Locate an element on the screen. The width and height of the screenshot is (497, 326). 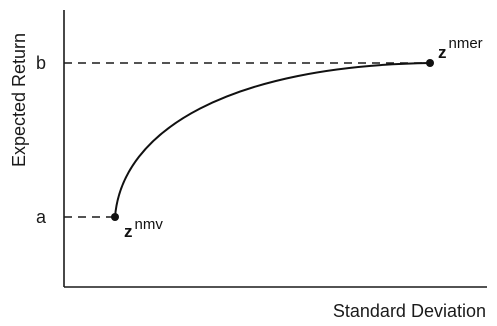
y-axis-title: Expected Return is located at coordinates (19, 100).